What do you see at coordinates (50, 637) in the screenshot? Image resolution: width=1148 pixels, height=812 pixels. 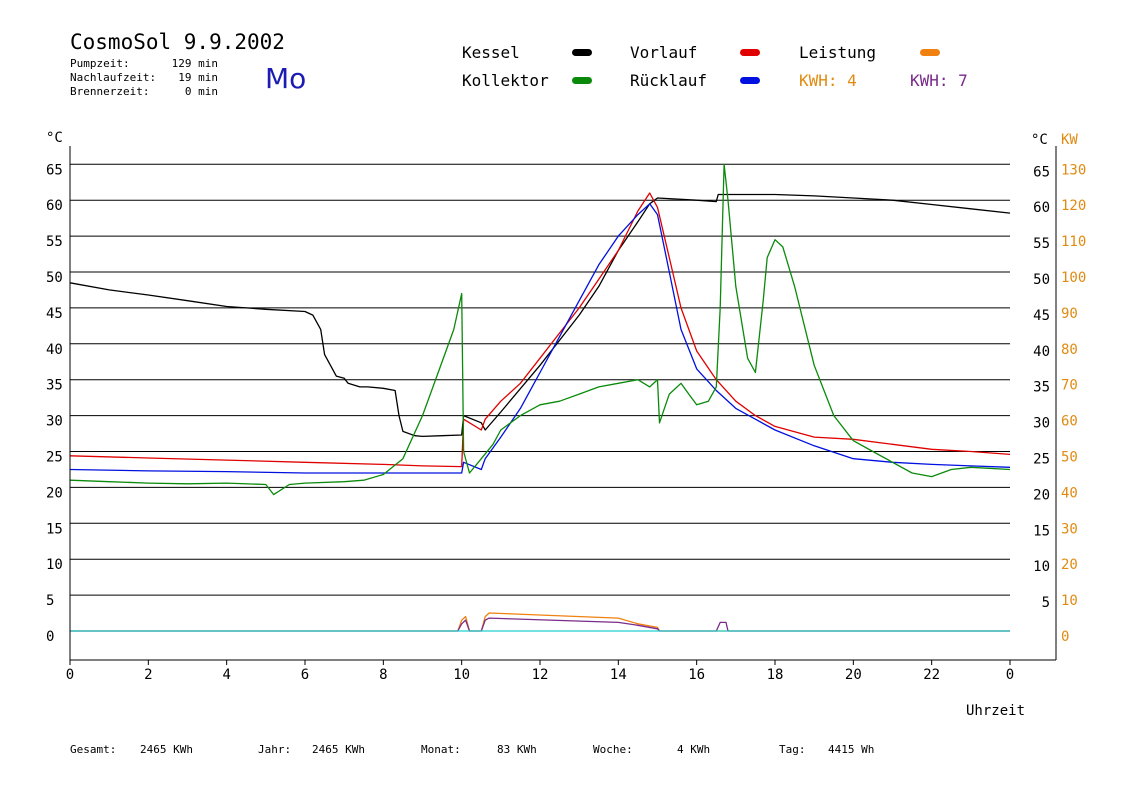 I see `y-tick-left-0: 0` at bounding box center [50, 637].